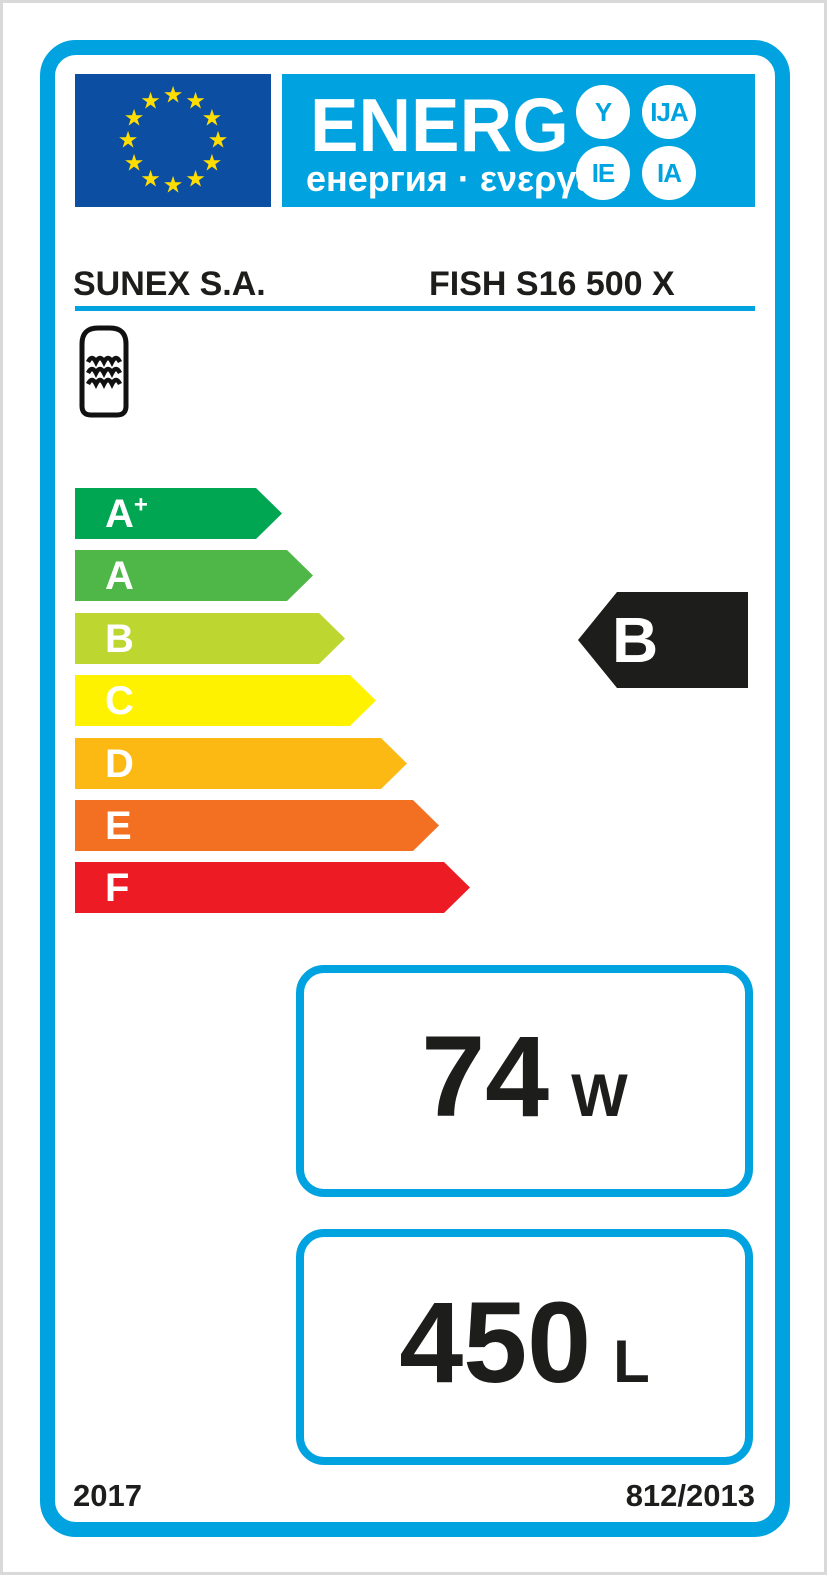 The width and height of the screenshot is (827, 1575). What do you see at coordinates (119, 763) in the screenshot?
I see `grade-letter: D` at bounding box center [119, 763].